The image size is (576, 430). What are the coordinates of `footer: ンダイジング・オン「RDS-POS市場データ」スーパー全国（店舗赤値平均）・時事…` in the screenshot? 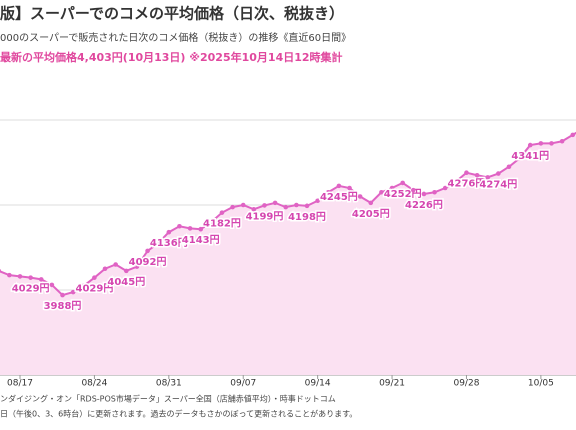 It's located at (168, 399).